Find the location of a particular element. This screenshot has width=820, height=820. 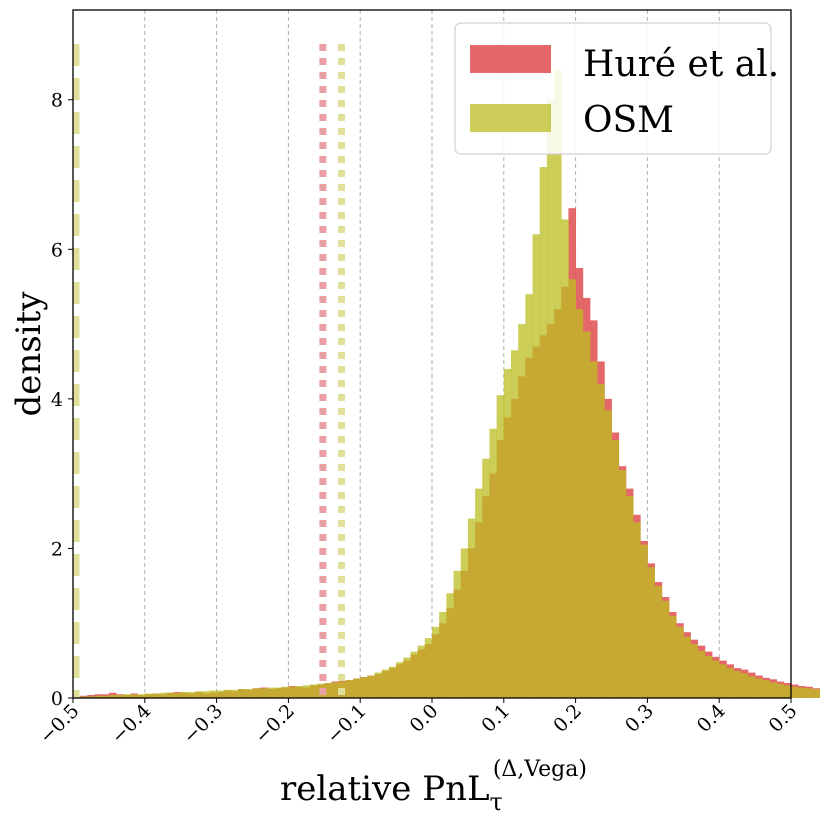

x-axis-label: relative PnLτ (Δ,Vega) is located at coordinates (433, 786).